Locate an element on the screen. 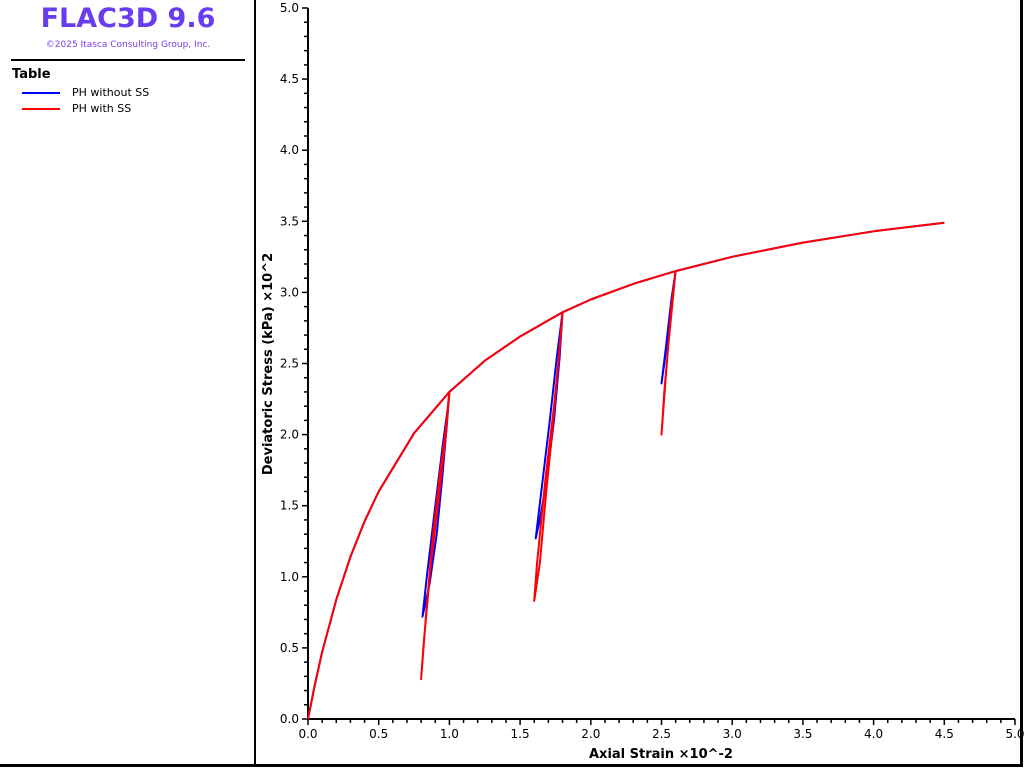 The height and width of the screenshot is (768, 1024). x-tick-label: 1.0 is located at coordinates (449, 734).